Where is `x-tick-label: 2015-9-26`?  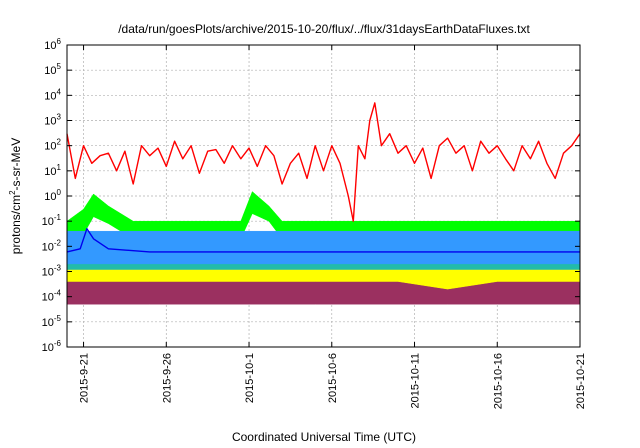 x-tick-label: 2015-9-26 is located at coordinates (167, 378).